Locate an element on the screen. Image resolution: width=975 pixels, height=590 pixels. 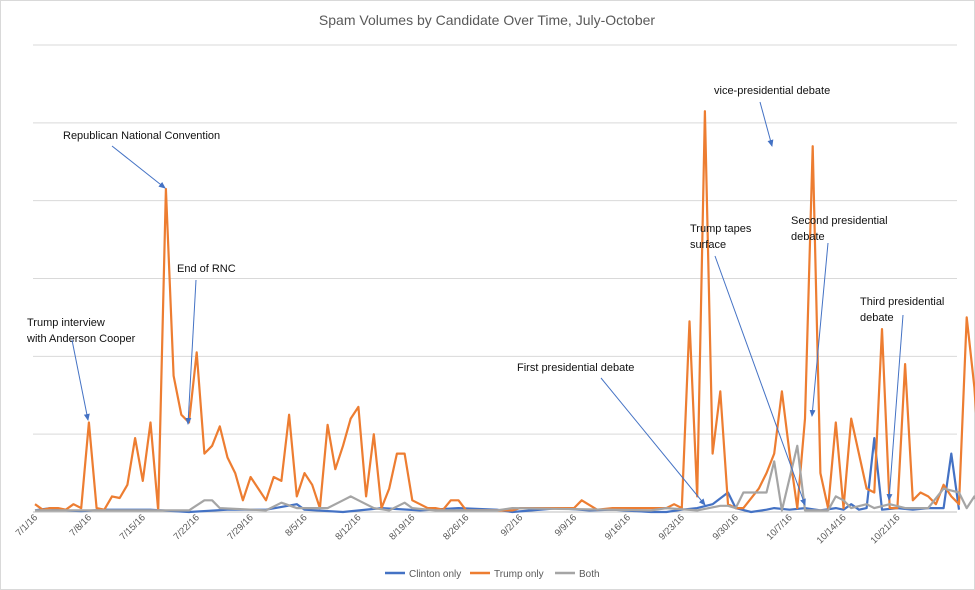
annotation-text: Trump interview is located at coordinates (66, 323).